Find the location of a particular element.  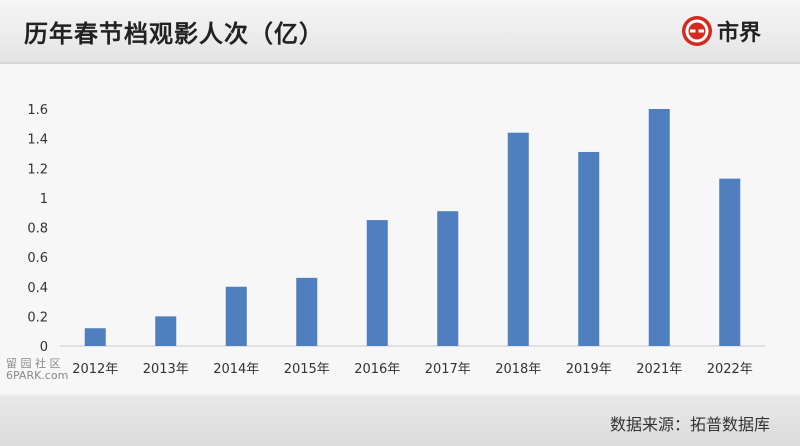

x-tick-label: 2019年 is located at coordinates (589, 369).